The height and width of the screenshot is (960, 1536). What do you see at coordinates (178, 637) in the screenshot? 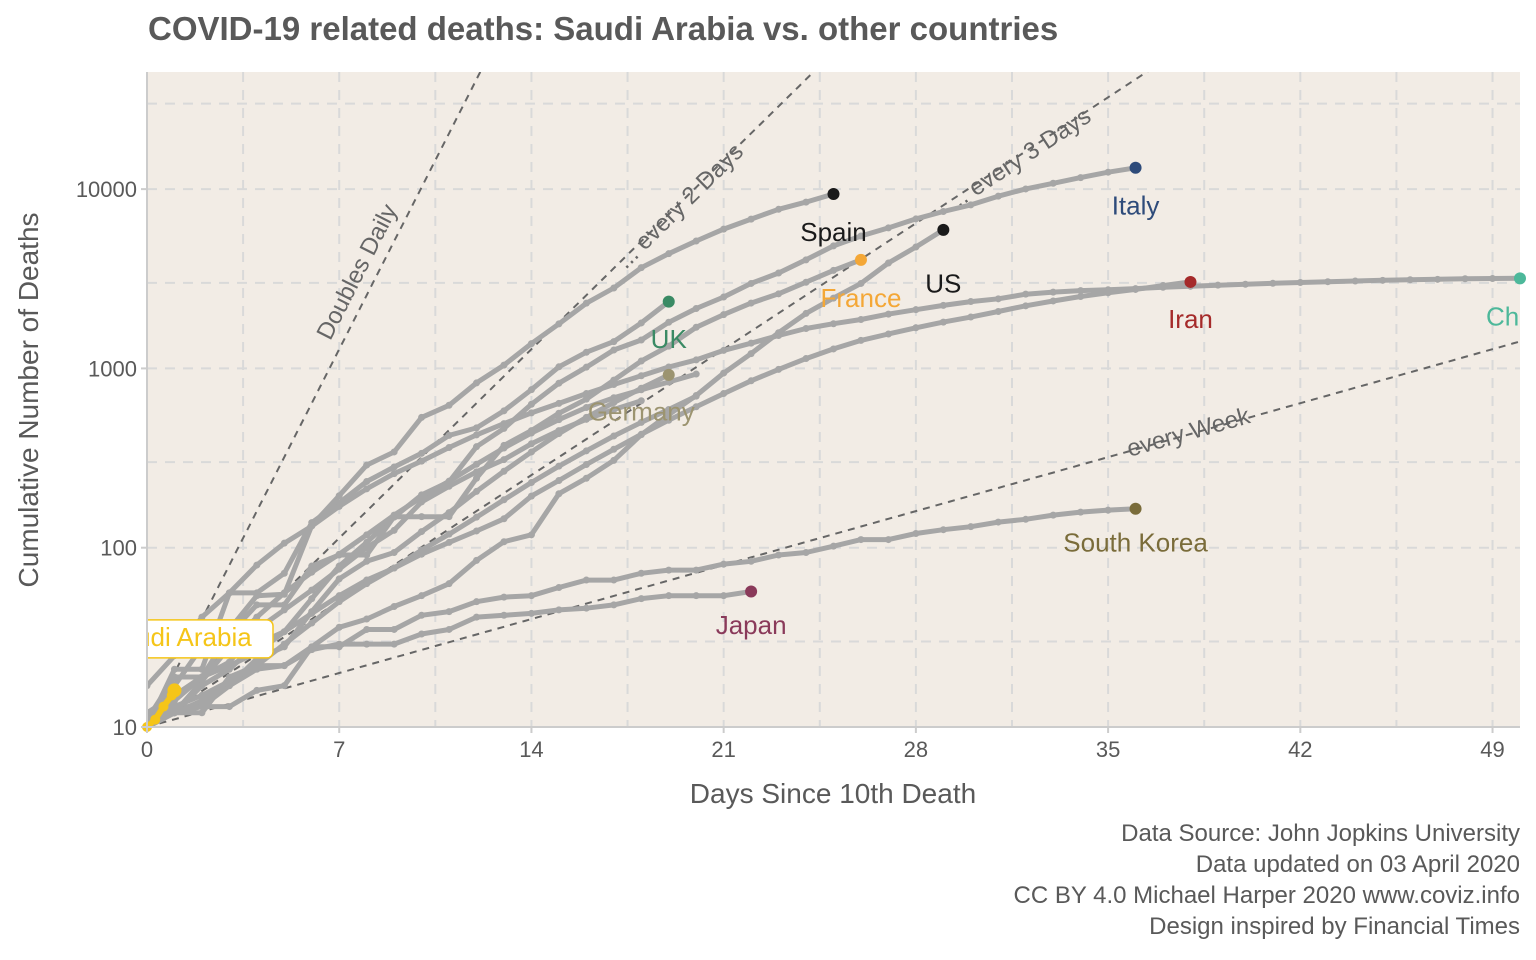
I see `highlight-label: Saudi Arabia` at bounding box center [178, 637].